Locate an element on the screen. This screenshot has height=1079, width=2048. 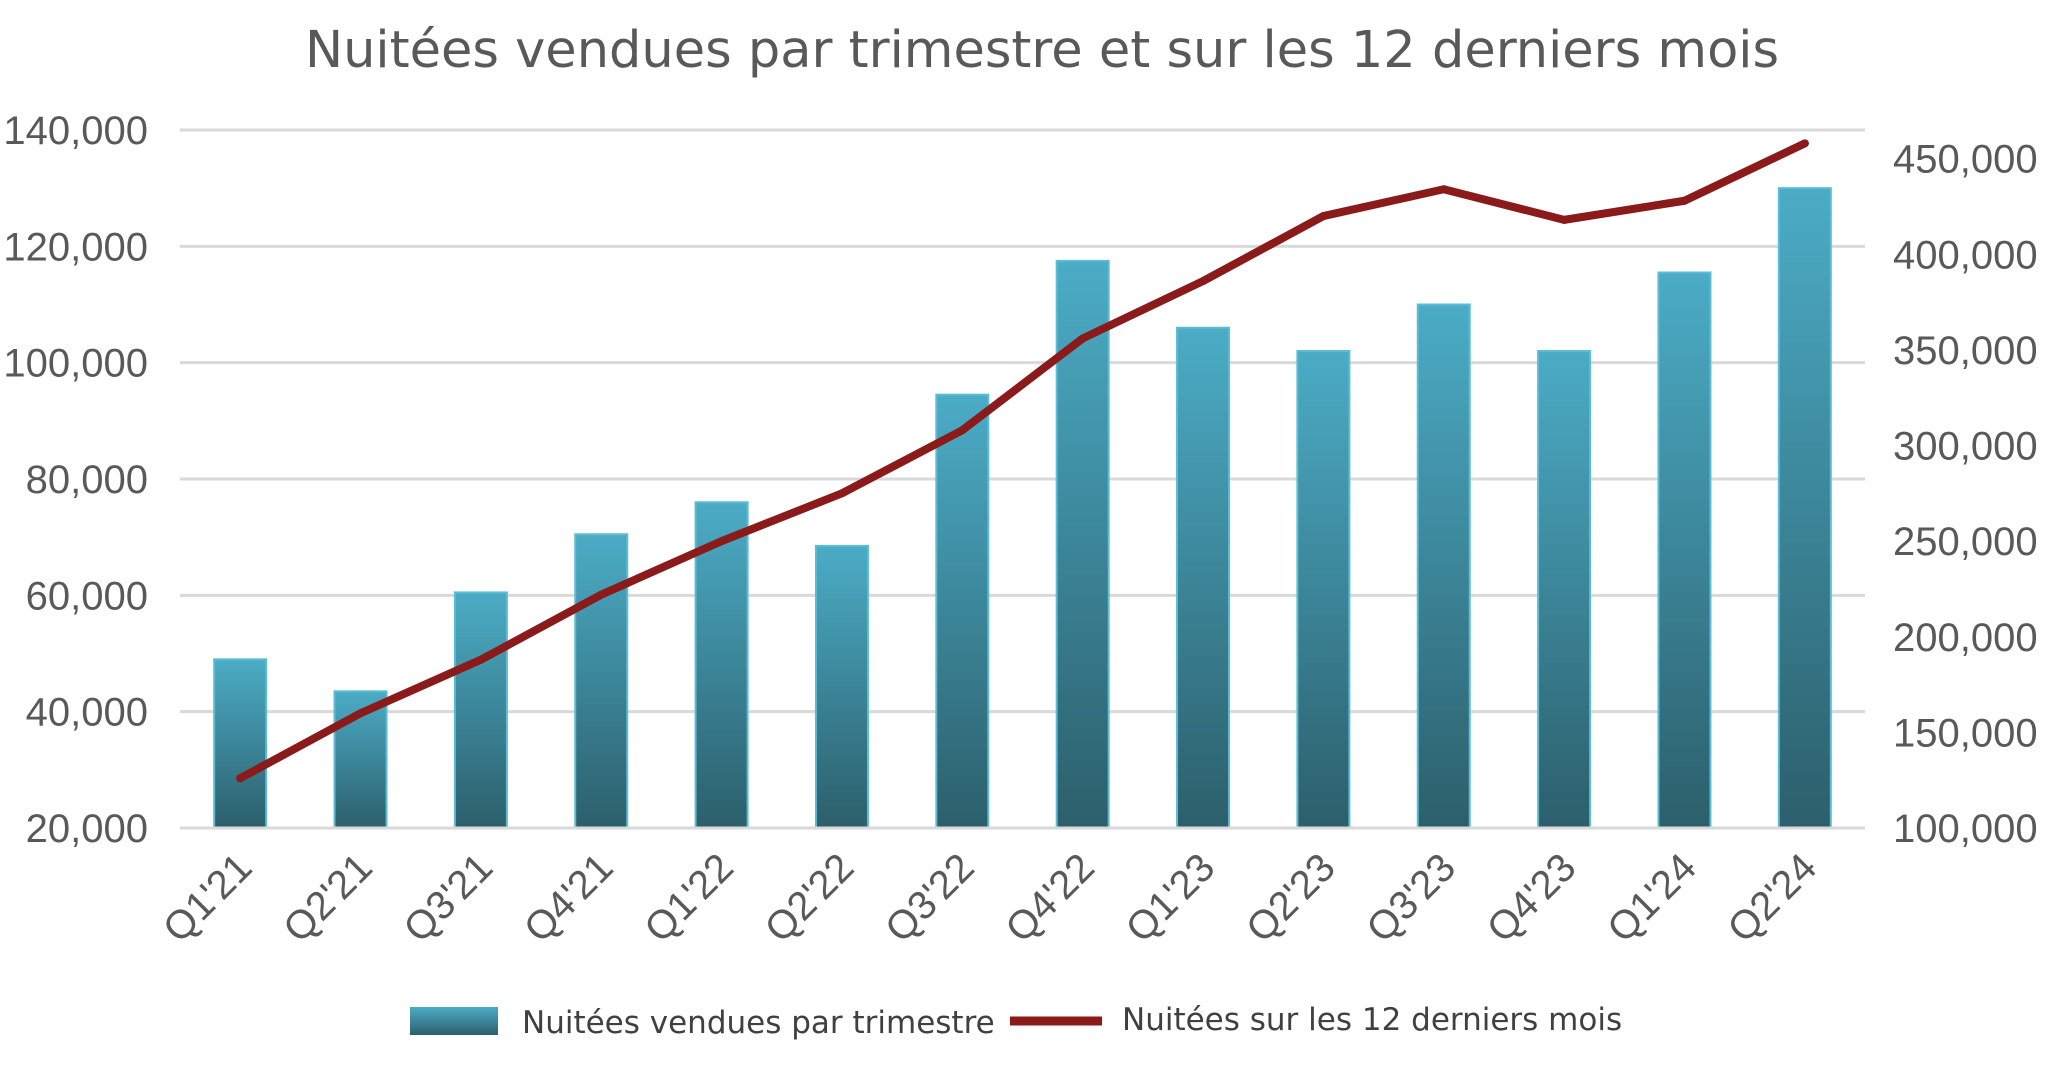
left-axis-tick-label: 120,000 is located at coordinates (75, 247).